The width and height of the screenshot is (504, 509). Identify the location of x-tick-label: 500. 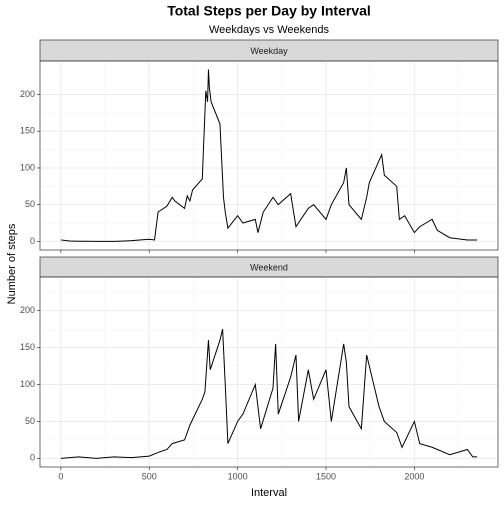
(149, 476).